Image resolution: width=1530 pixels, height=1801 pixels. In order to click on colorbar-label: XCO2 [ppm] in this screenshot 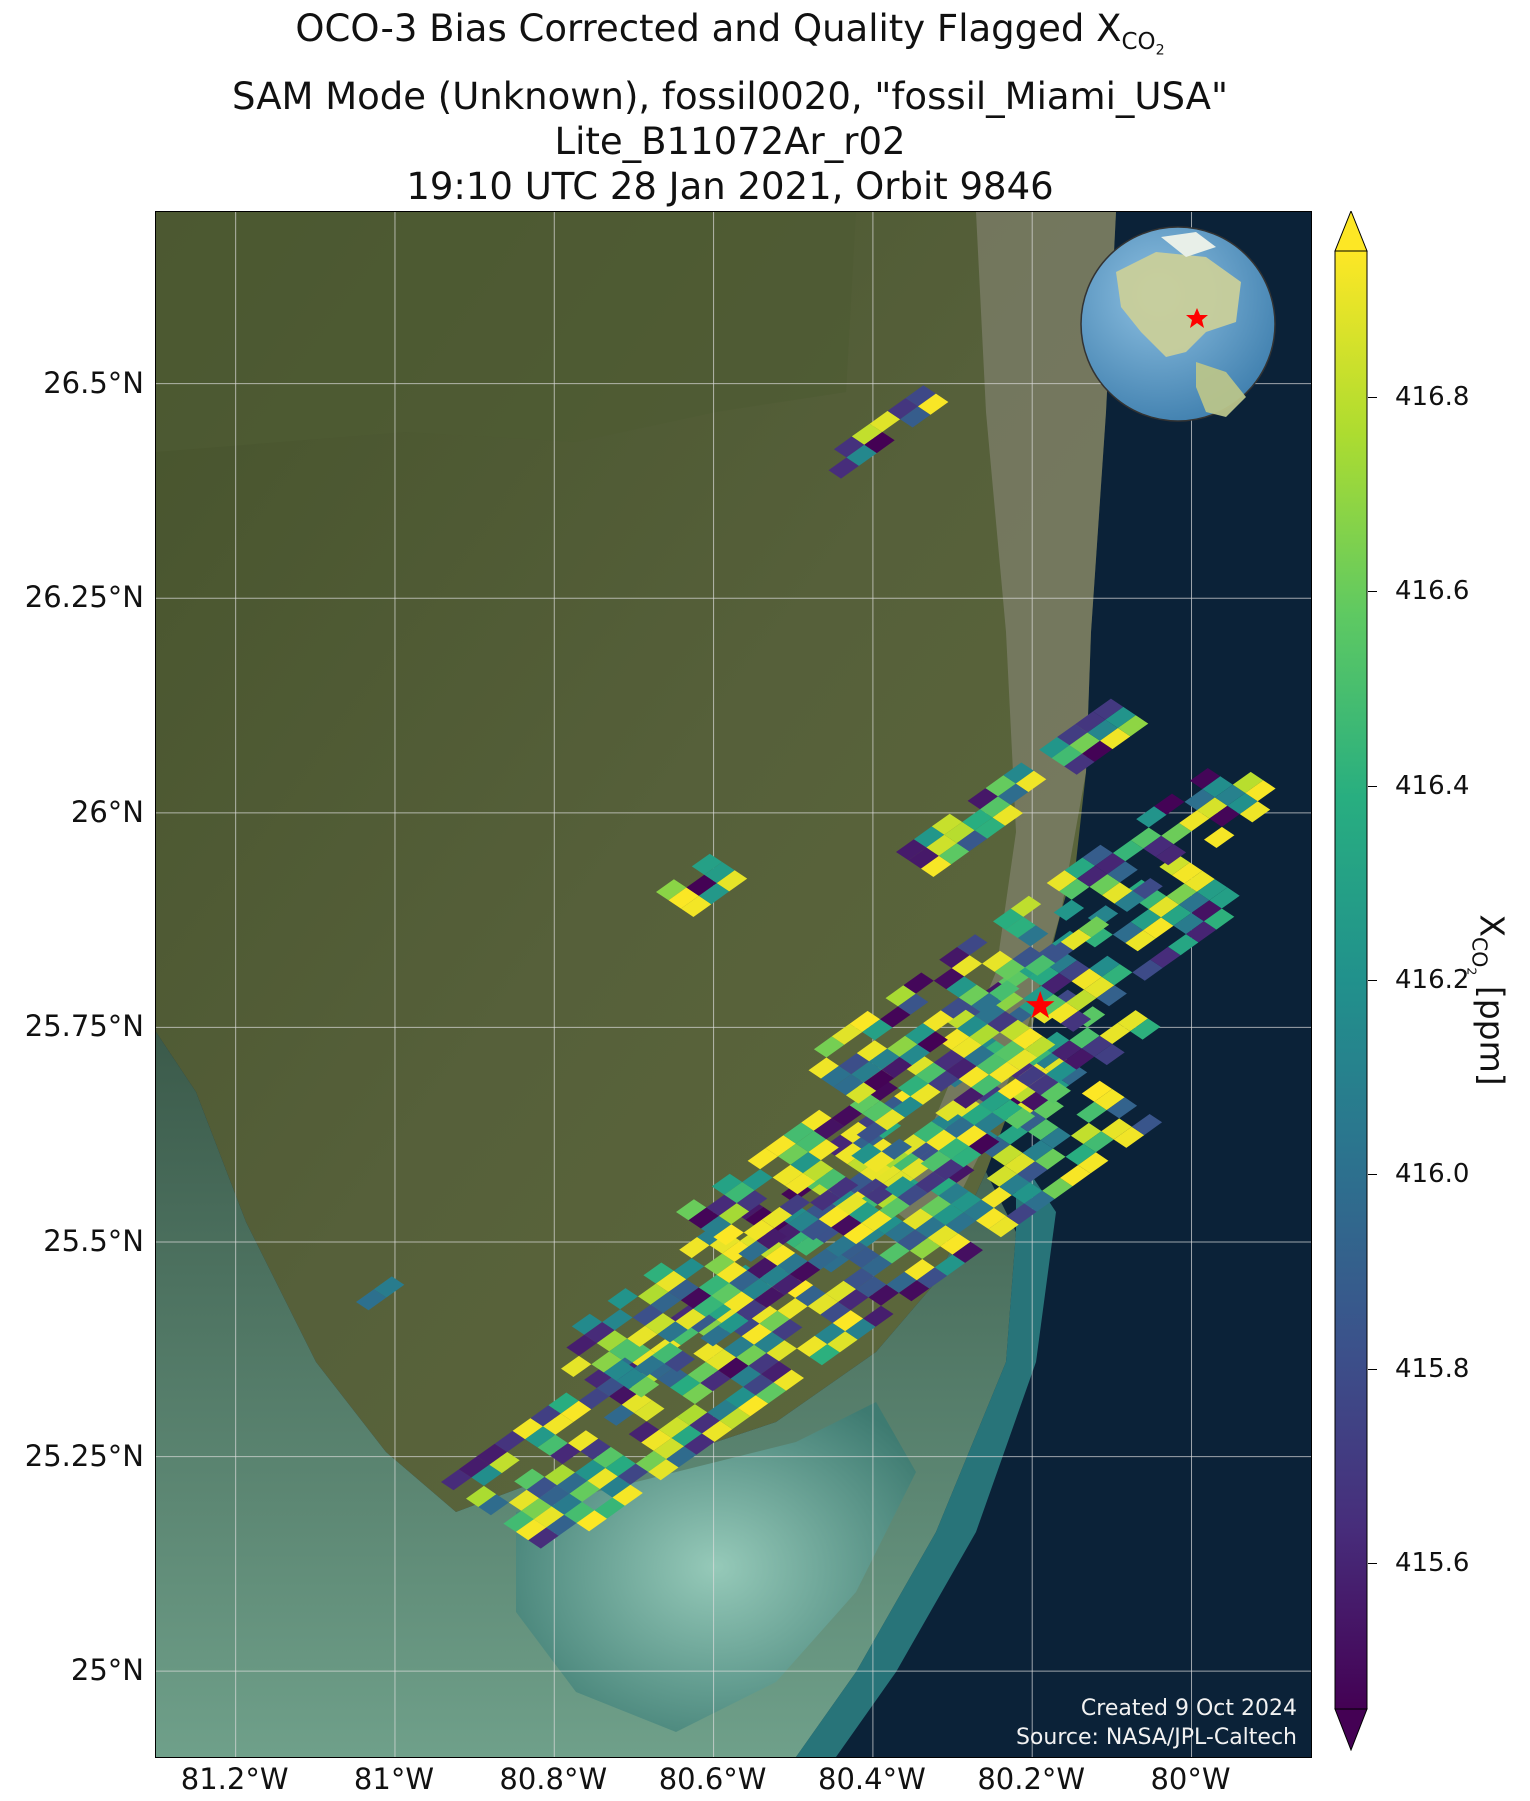, I will do `click(1488, 1000)`.